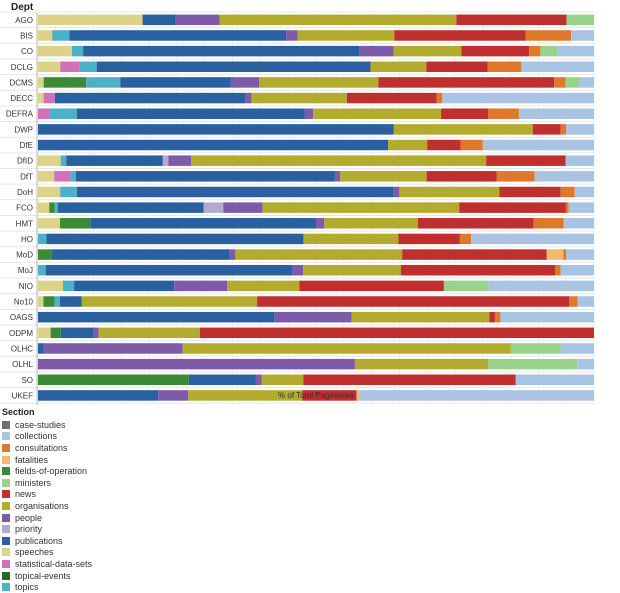  Describe the element at coordinates (21, 98) in the screenshot. I see `dept-label: DECC` at that location.